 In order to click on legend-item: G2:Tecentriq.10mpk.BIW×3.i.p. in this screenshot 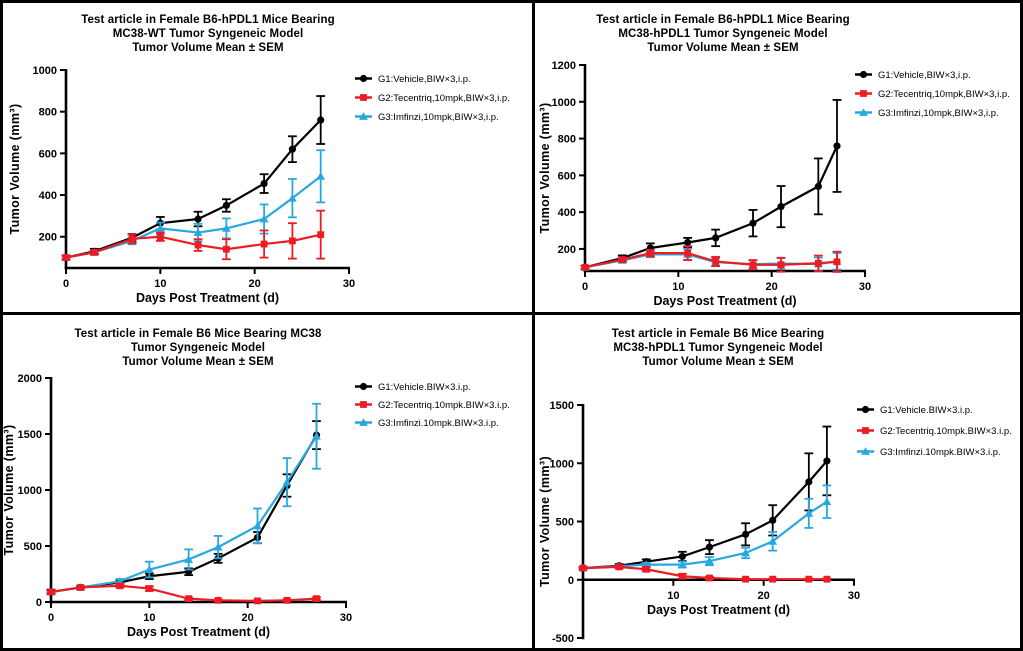, I will do `click(432, 405)`.